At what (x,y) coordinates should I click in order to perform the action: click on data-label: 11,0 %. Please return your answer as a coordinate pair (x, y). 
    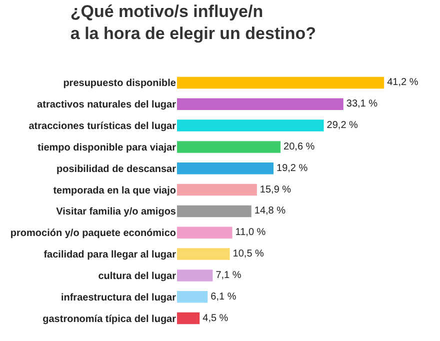
    Looking at the image, I should click on (250, 232).